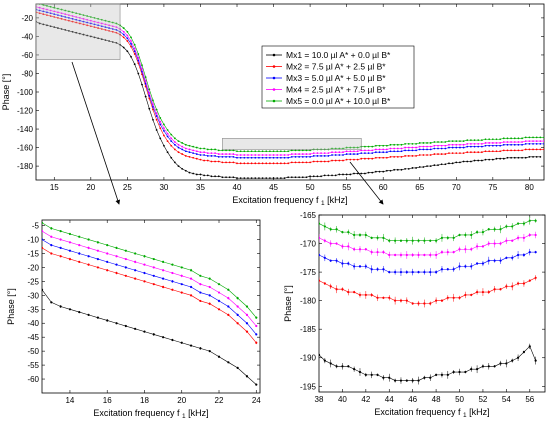 The height and width of the screenshot is (422, 550). What do you see at coordinates (25, 148) in the screenshot?
I see `y-tick-label: -160` at bounding box center [25, 148].